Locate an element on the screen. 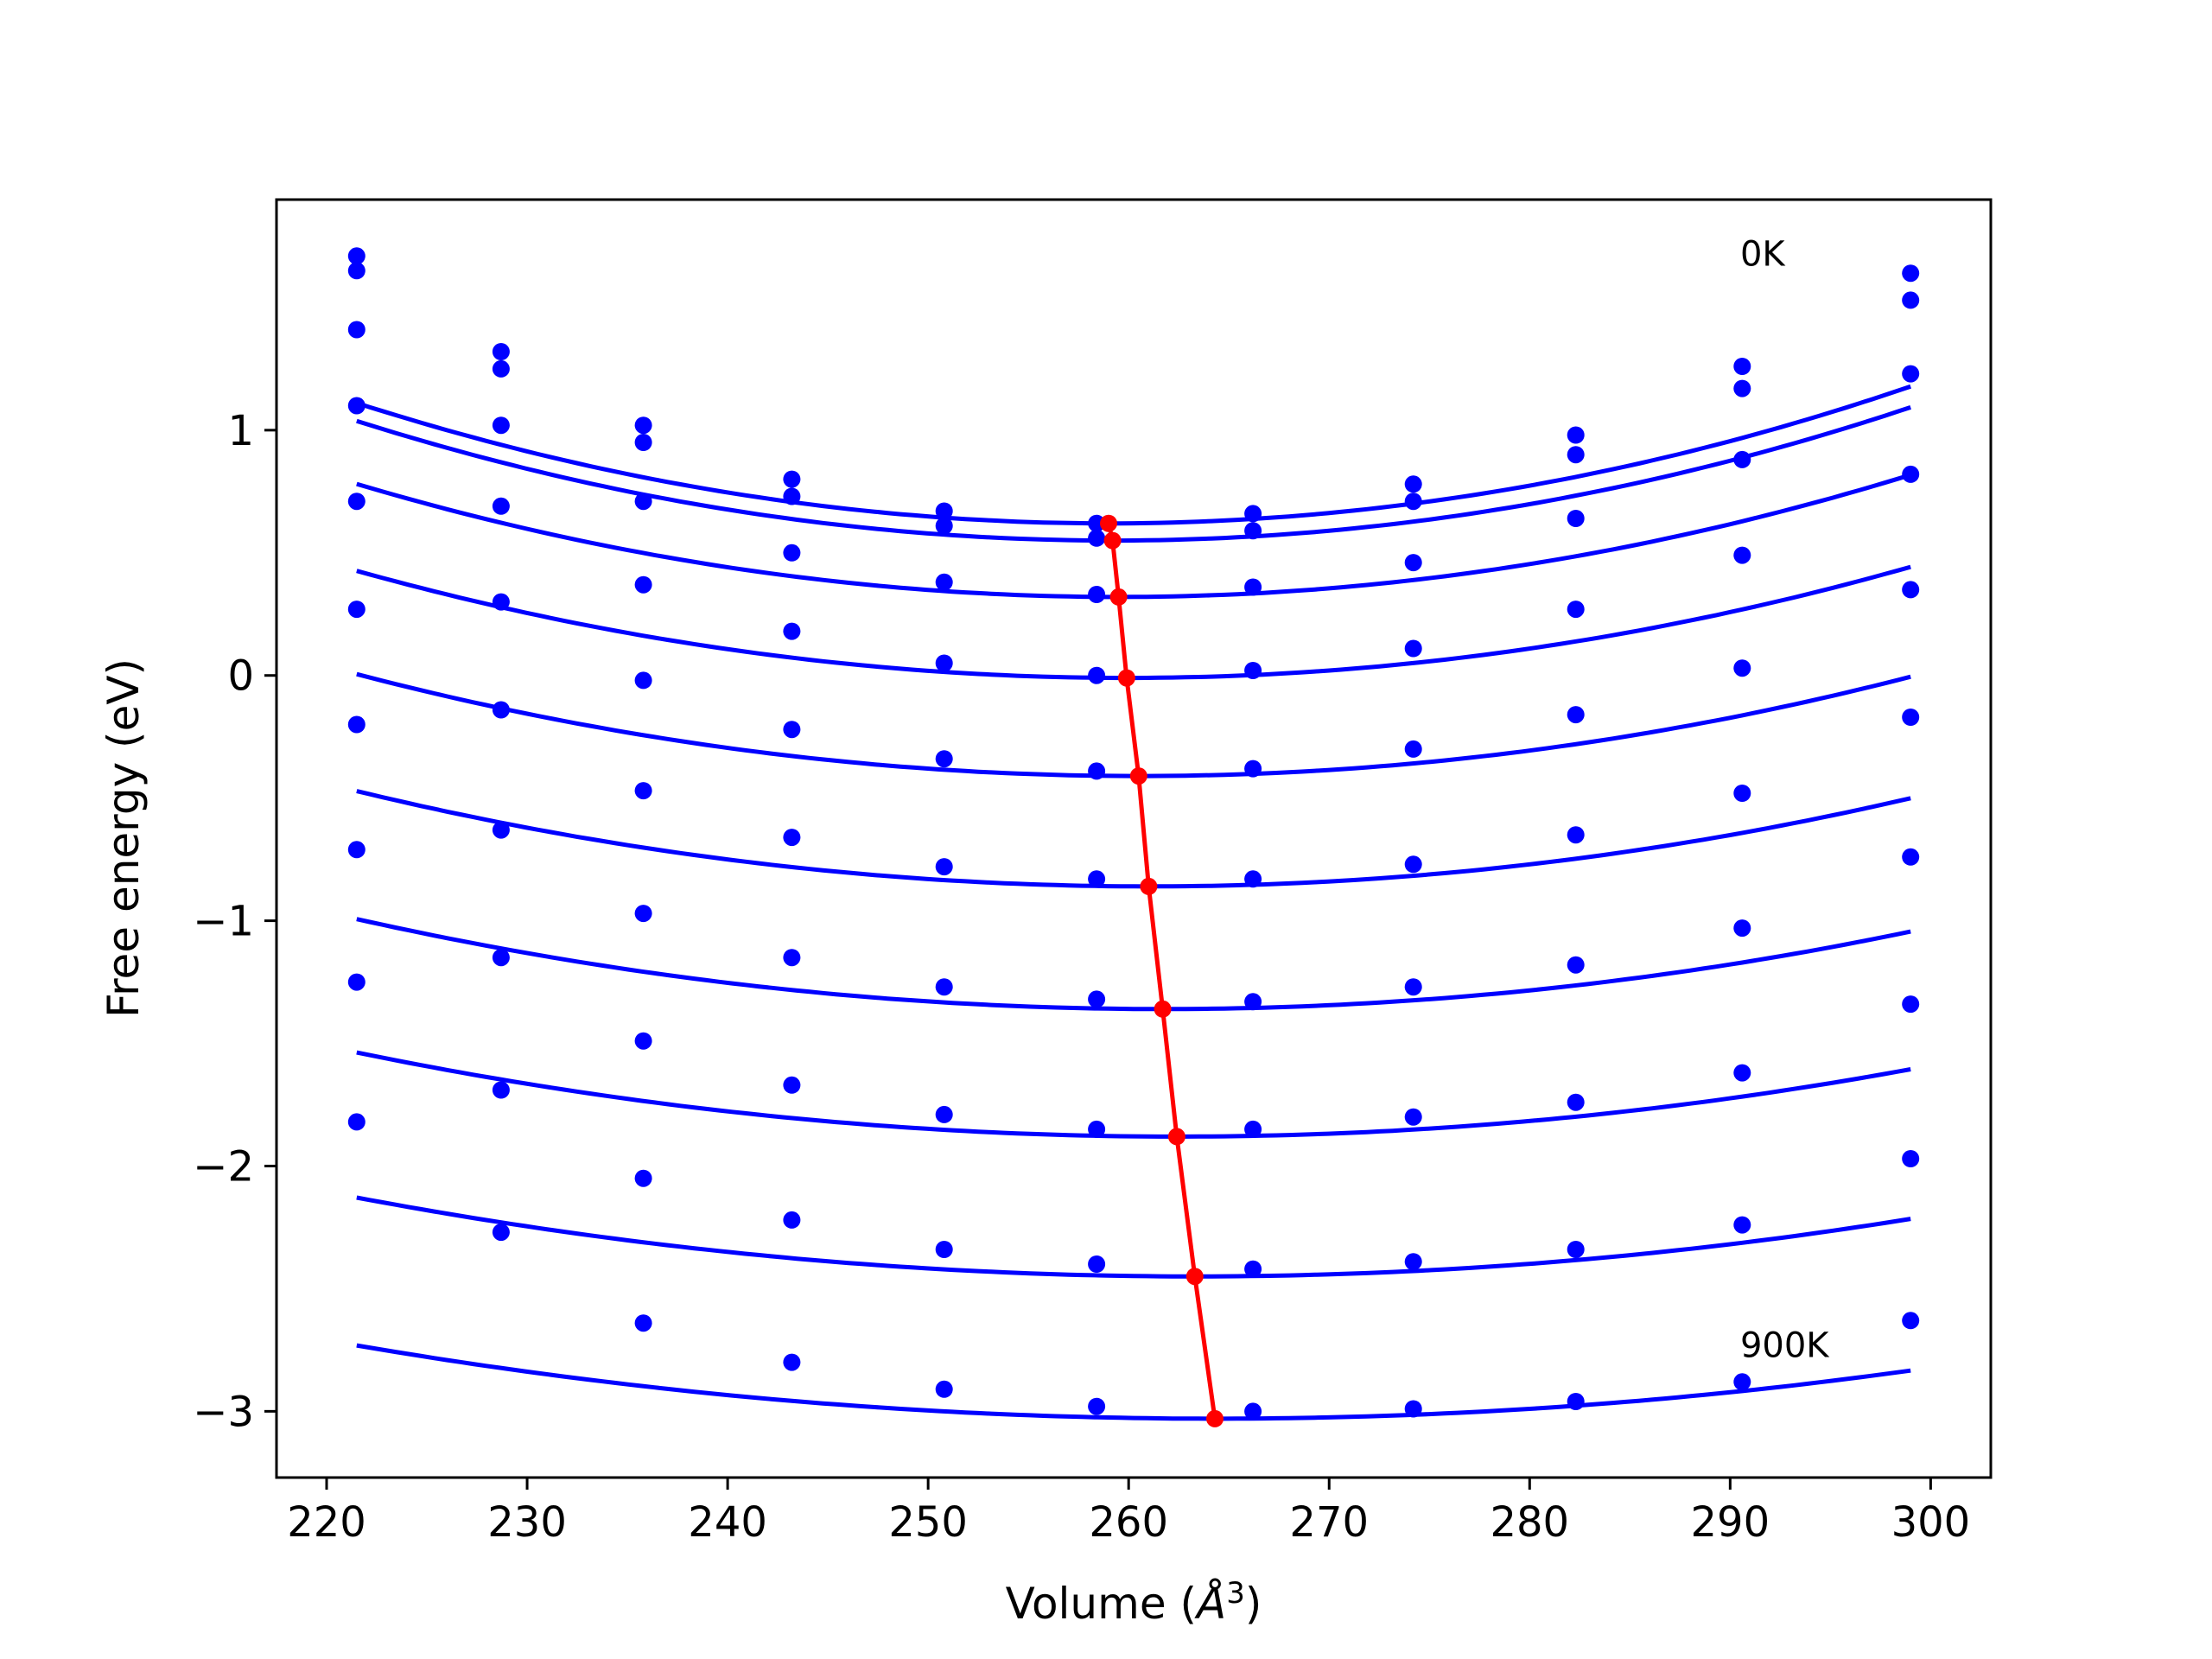 The width and height of the screenshot is (2212, 1659). x-tick-label-2: 240 is located at coordinates (727, 1522).